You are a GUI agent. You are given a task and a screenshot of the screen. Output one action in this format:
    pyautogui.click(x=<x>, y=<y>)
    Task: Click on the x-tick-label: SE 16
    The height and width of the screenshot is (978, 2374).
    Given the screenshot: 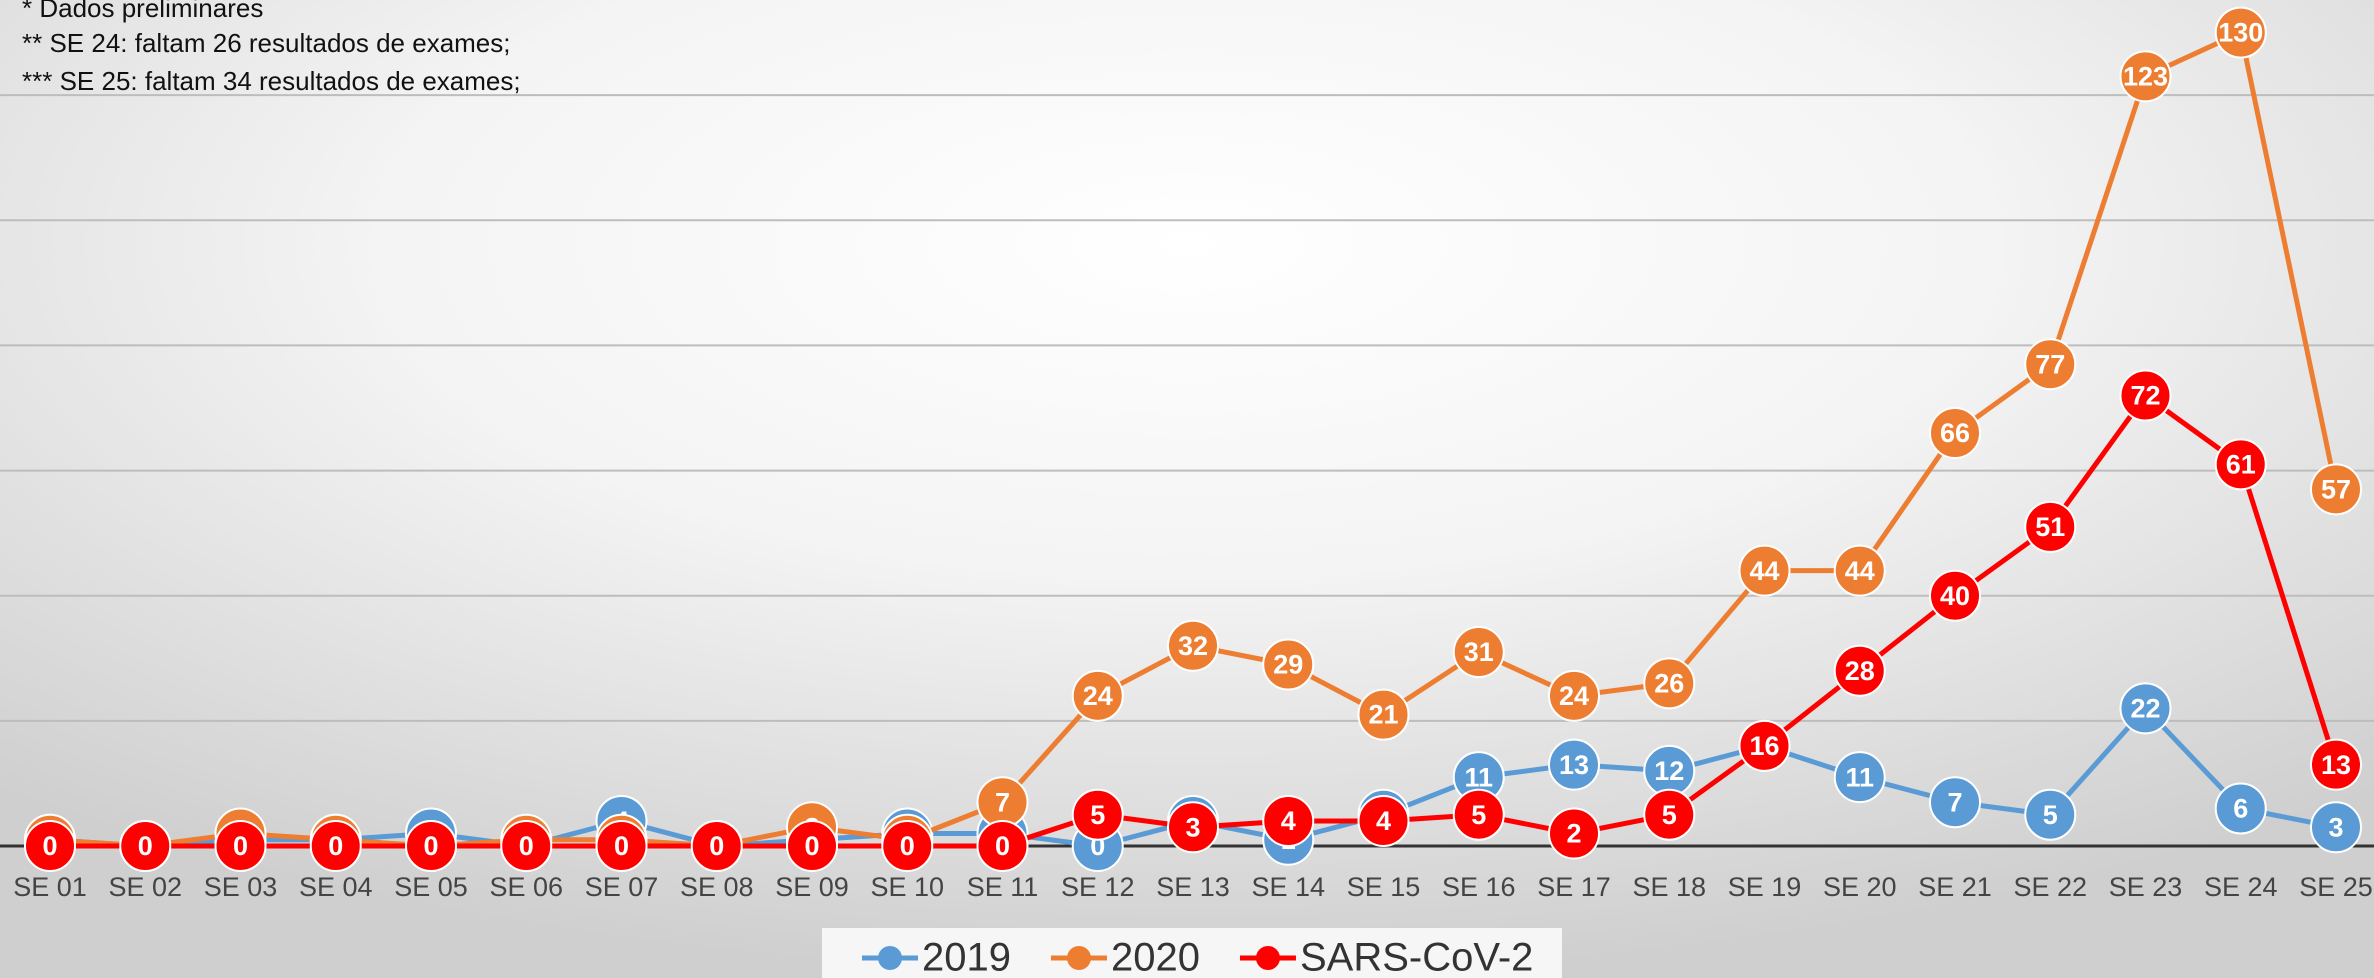 What is the action you would take?
    pyautogui.click(x=1479, y=887)
    